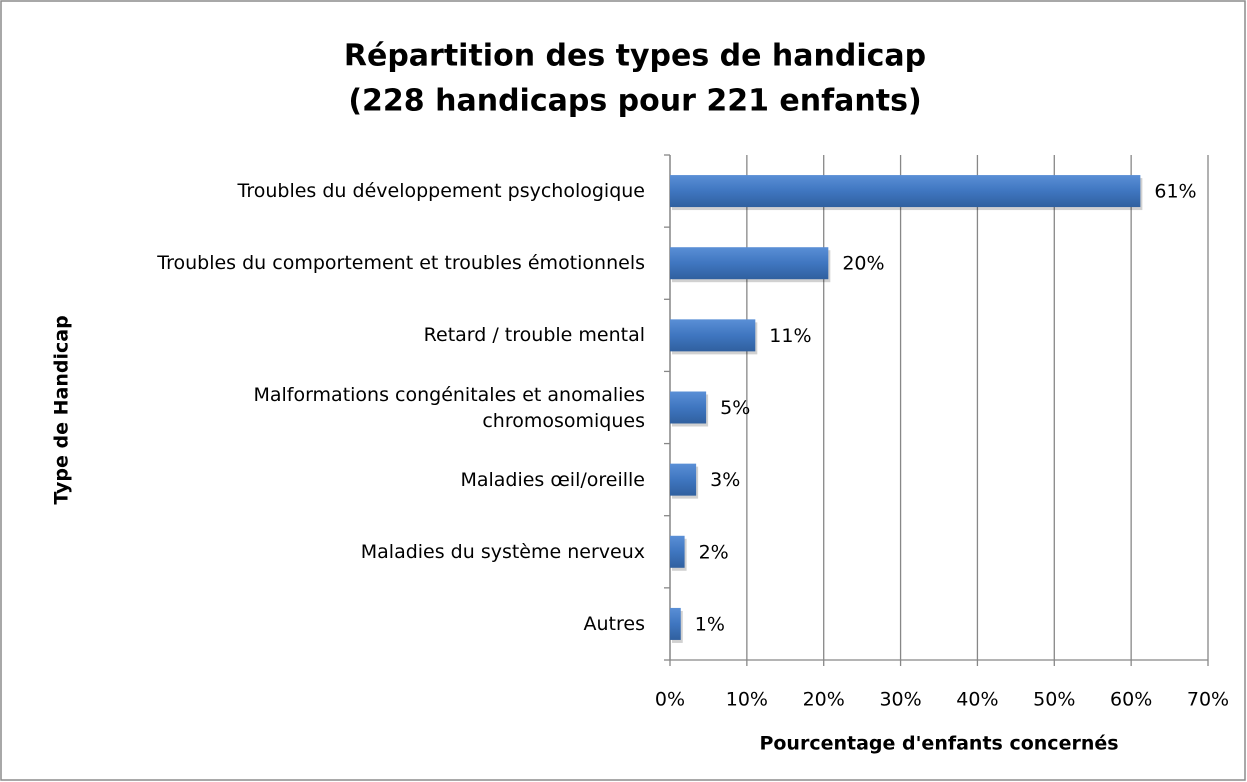  What do you see at coordinates (938, 744) in the screenshot?
I see `x-axis-title: Pourcentage d'enfants concernés` at bounding box center [938, 744].